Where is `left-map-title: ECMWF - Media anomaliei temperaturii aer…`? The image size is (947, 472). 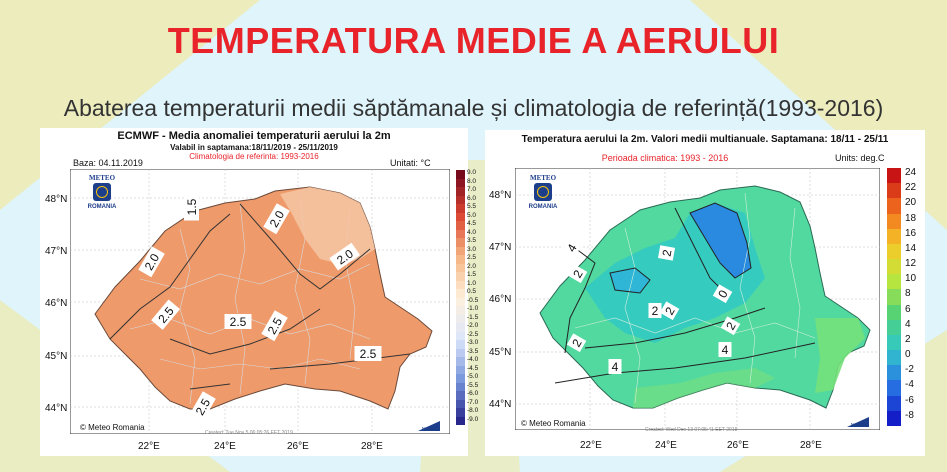 left-map-title: ECMWF - Media anomaliei temperaturii aer… is located at coordinates (254, 136).